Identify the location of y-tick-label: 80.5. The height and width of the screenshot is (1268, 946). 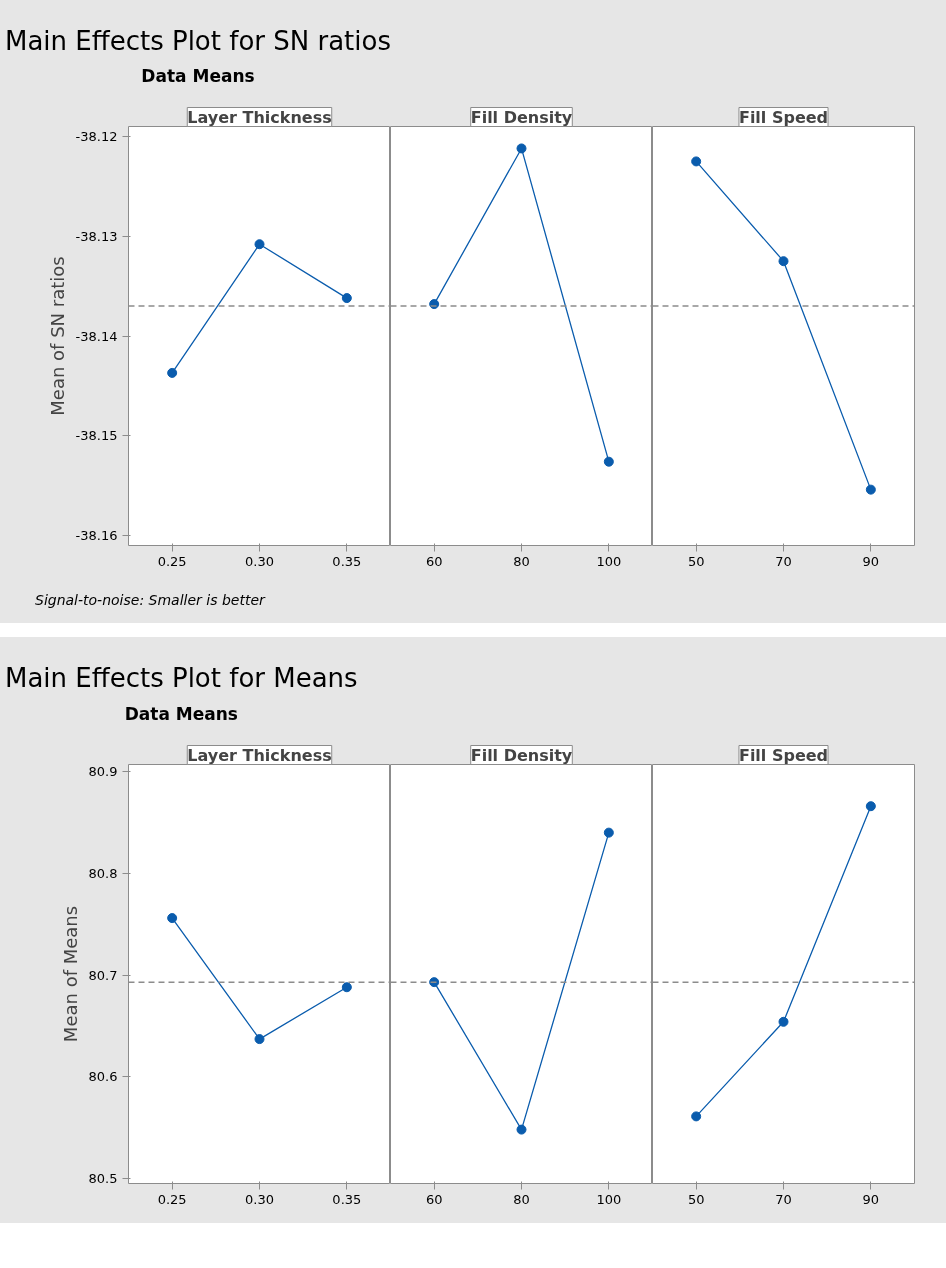
(103, 1178).